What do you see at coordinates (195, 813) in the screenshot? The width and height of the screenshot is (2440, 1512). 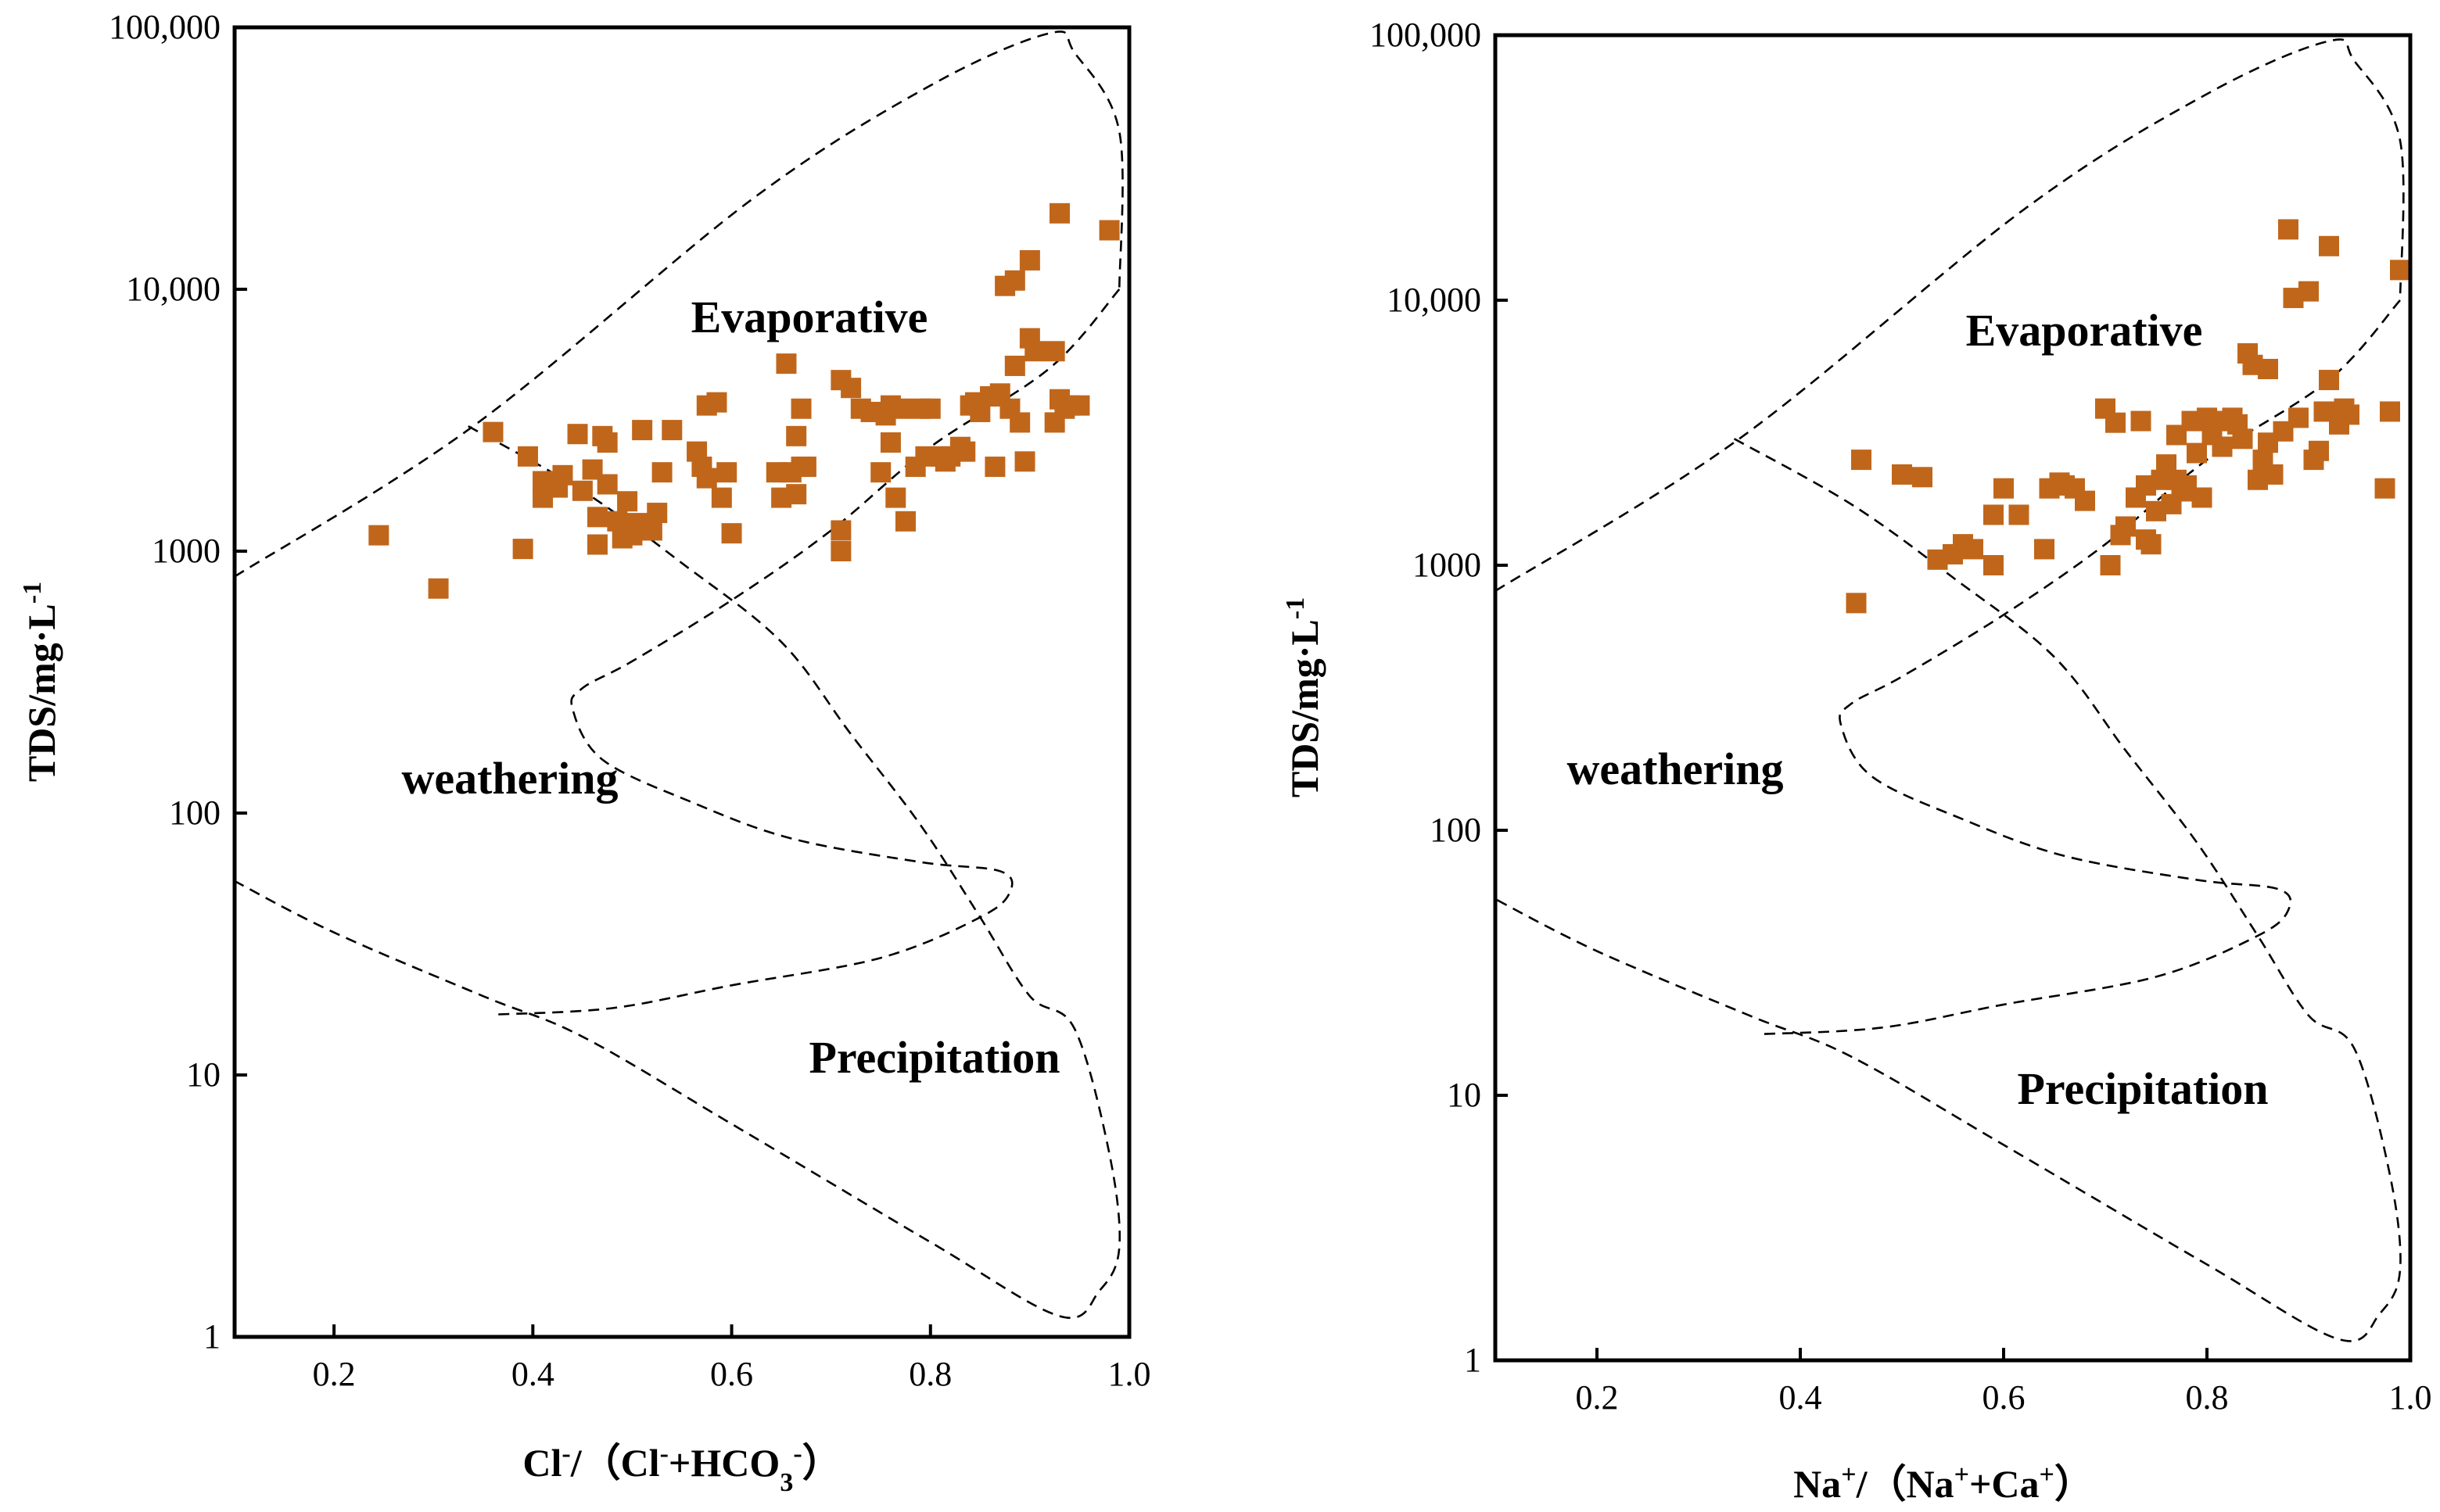 I see `y-tick-label: 100` at bounding box center [195, 813].